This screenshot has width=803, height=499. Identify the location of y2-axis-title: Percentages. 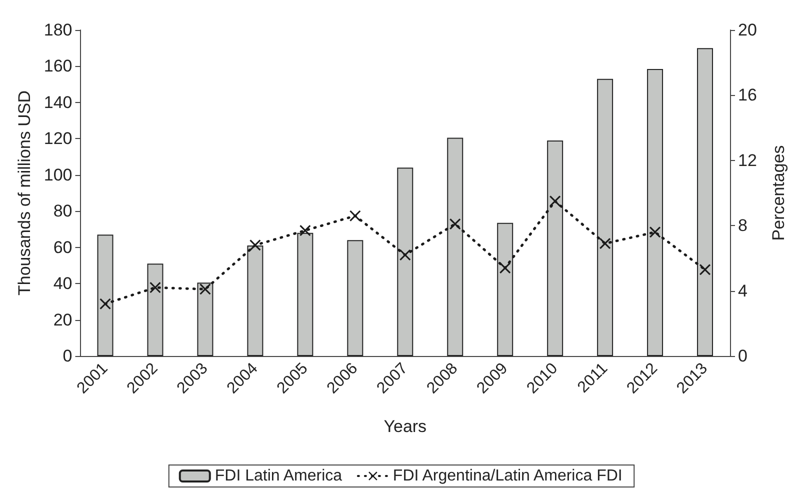
(778, 193).